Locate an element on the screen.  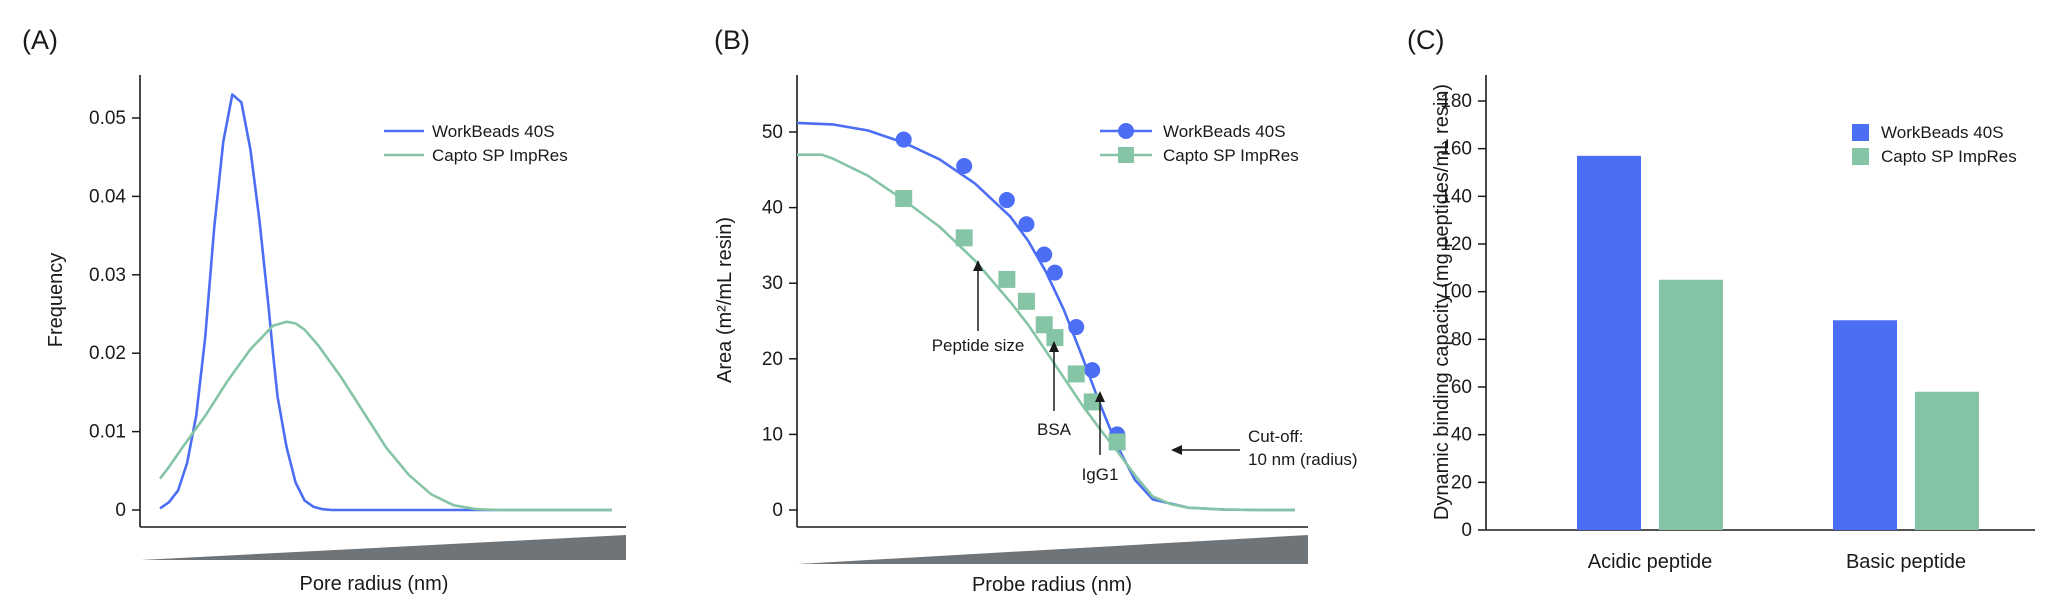
panel-c-bar-workbeads-acidic is located at coordinates (1609, 343).